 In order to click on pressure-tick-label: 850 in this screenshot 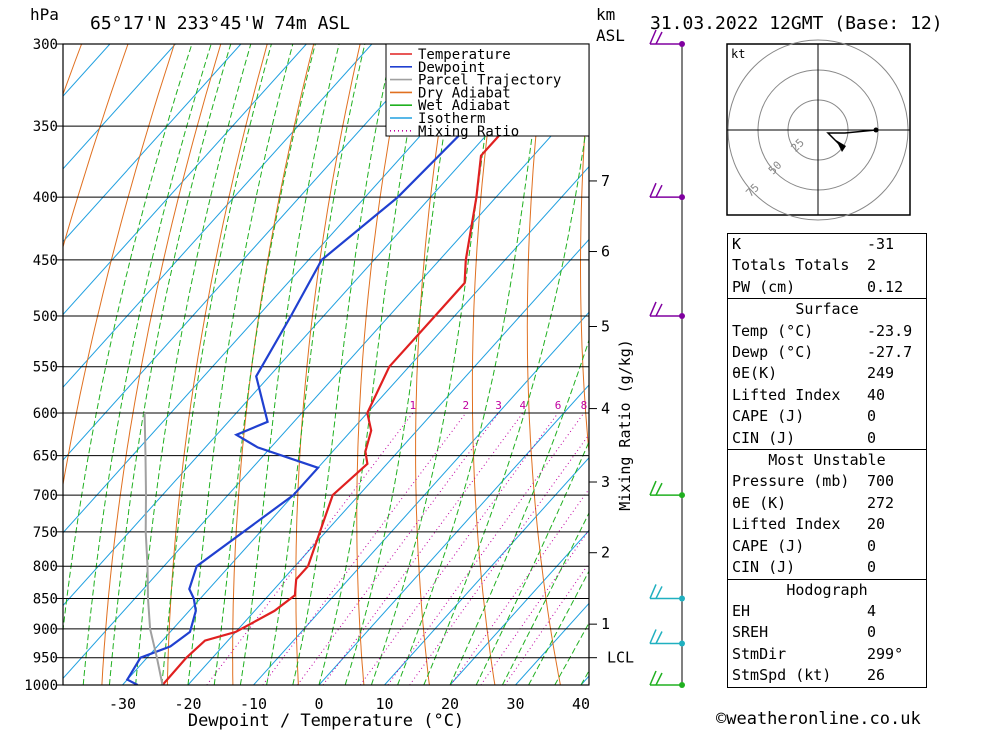, I will do `click(45, 599)`.